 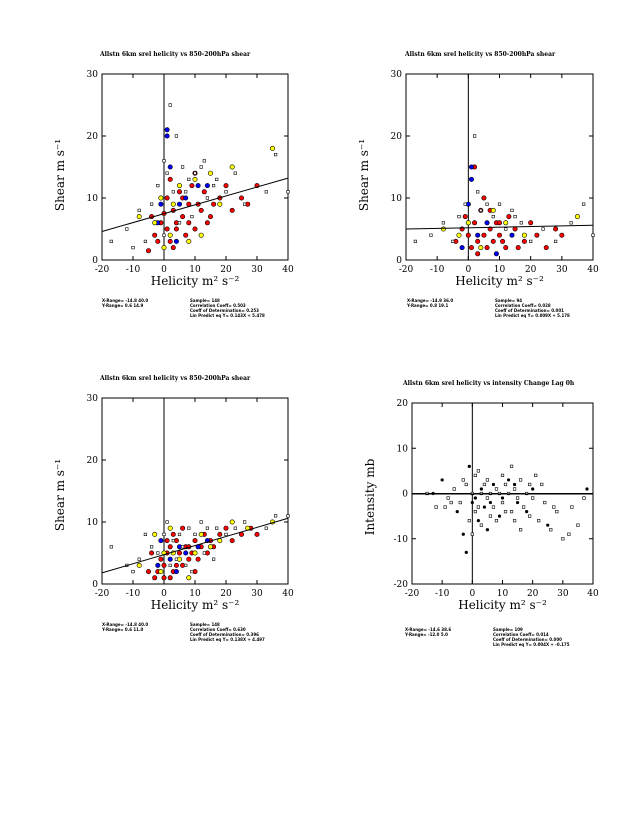 I want to click on y-axis-label: Intensity mb, so click(x=370, y=496).